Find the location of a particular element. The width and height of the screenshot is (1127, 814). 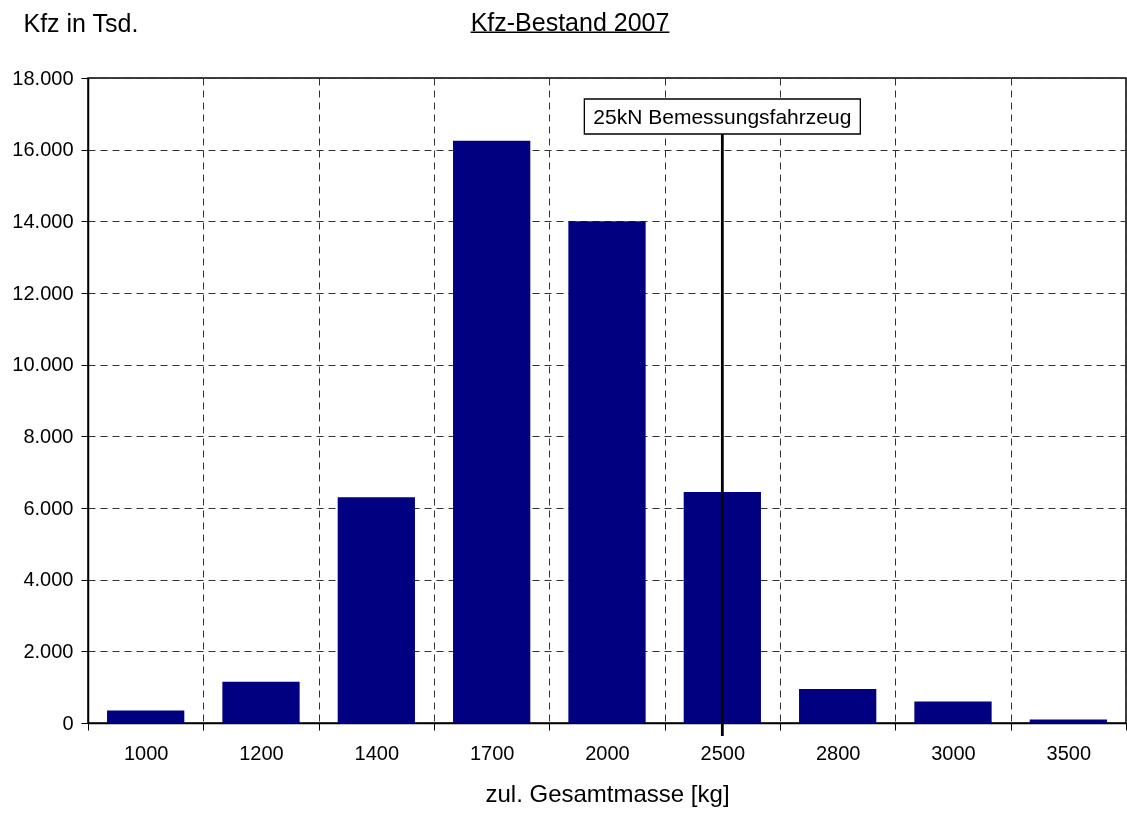

x-tick-label: 3000 is located at coordinates (953, 752).